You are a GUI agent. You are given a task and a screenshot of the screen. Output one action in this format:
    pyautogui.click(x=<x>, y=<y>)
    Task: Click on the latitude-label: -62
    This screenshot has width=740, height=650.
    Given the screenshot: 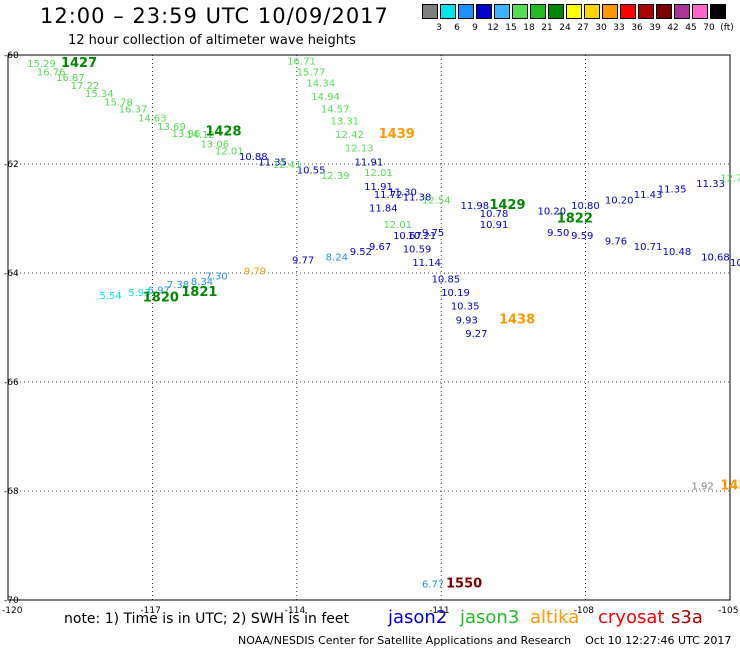 What is the action you would take?
    pyautogui.click(x=11, y=165)
    